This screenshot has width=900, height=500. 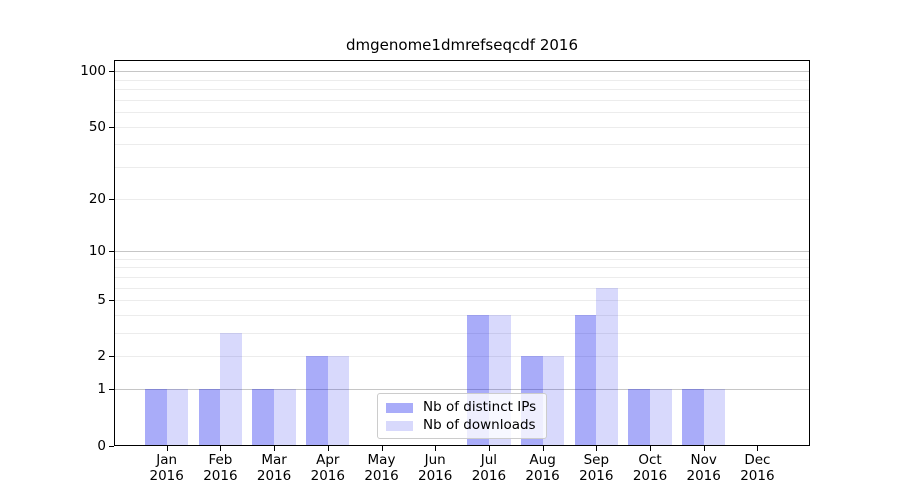 What do you see at coordinates (703, 468) in the screenshot?
I see `x-tick-label: Nov 2016` at bounding box center [703, 468].